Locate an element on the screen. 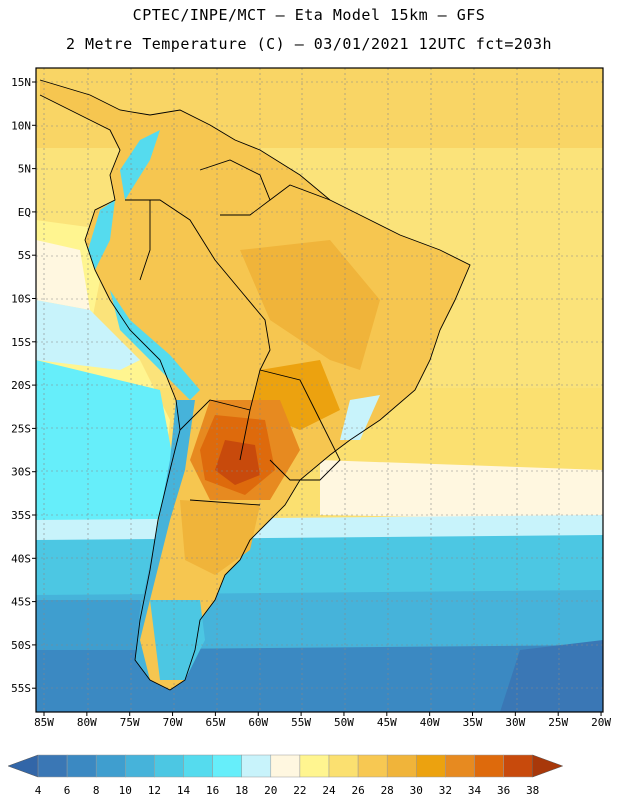 This screenshot has height=800, width=618. colorbar-label: 28 is located at coordinates (387, 790).